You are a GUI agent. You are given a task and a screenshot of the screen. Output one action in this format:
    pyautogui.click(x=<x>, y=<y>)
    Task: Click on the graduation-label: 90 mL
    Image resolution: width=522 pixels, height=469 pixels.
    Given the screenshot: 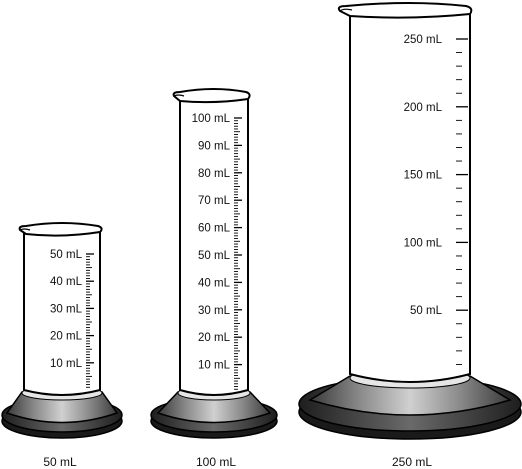 What is the action you would take?
    pyautogui.click(x=214, y=146)
    